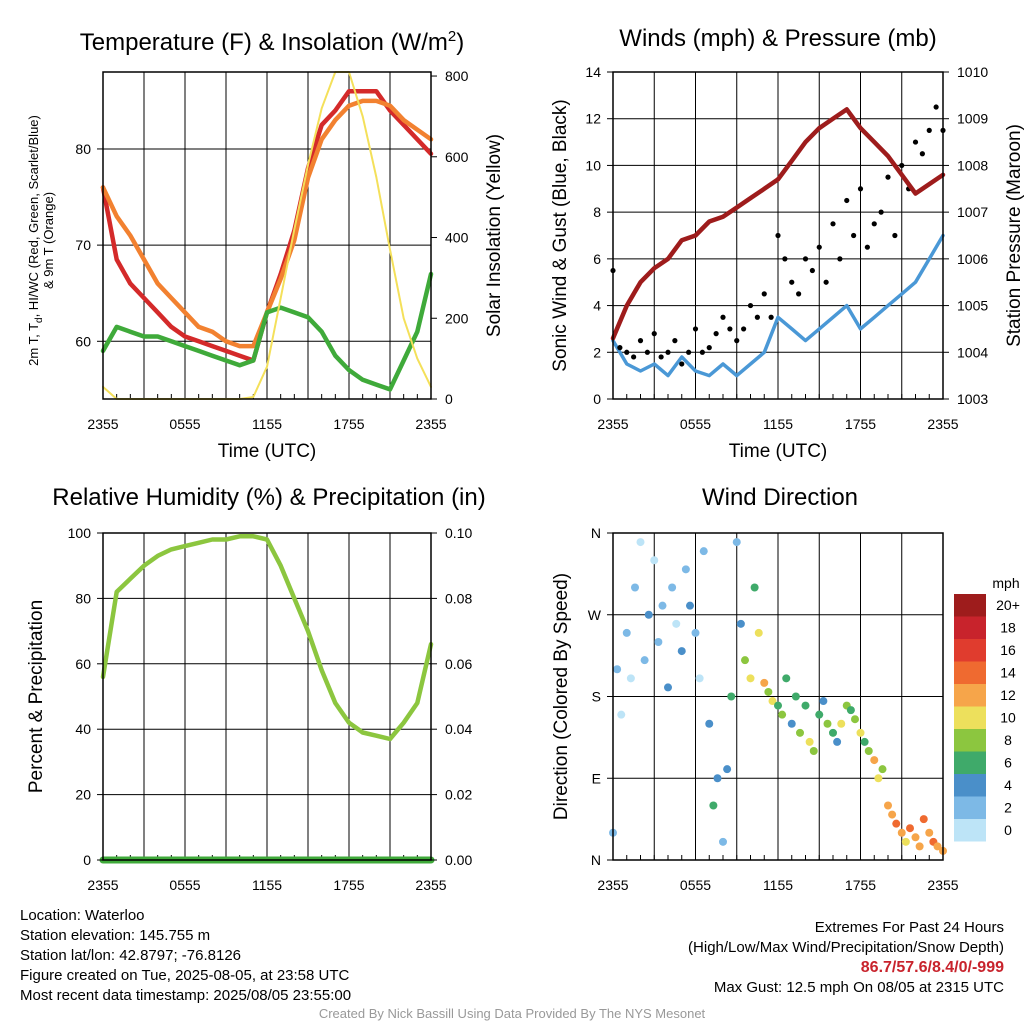 This screenshot has width=1024, height=1024. I want to click on temperature-y-tick-label: 60, so click(83, 341).